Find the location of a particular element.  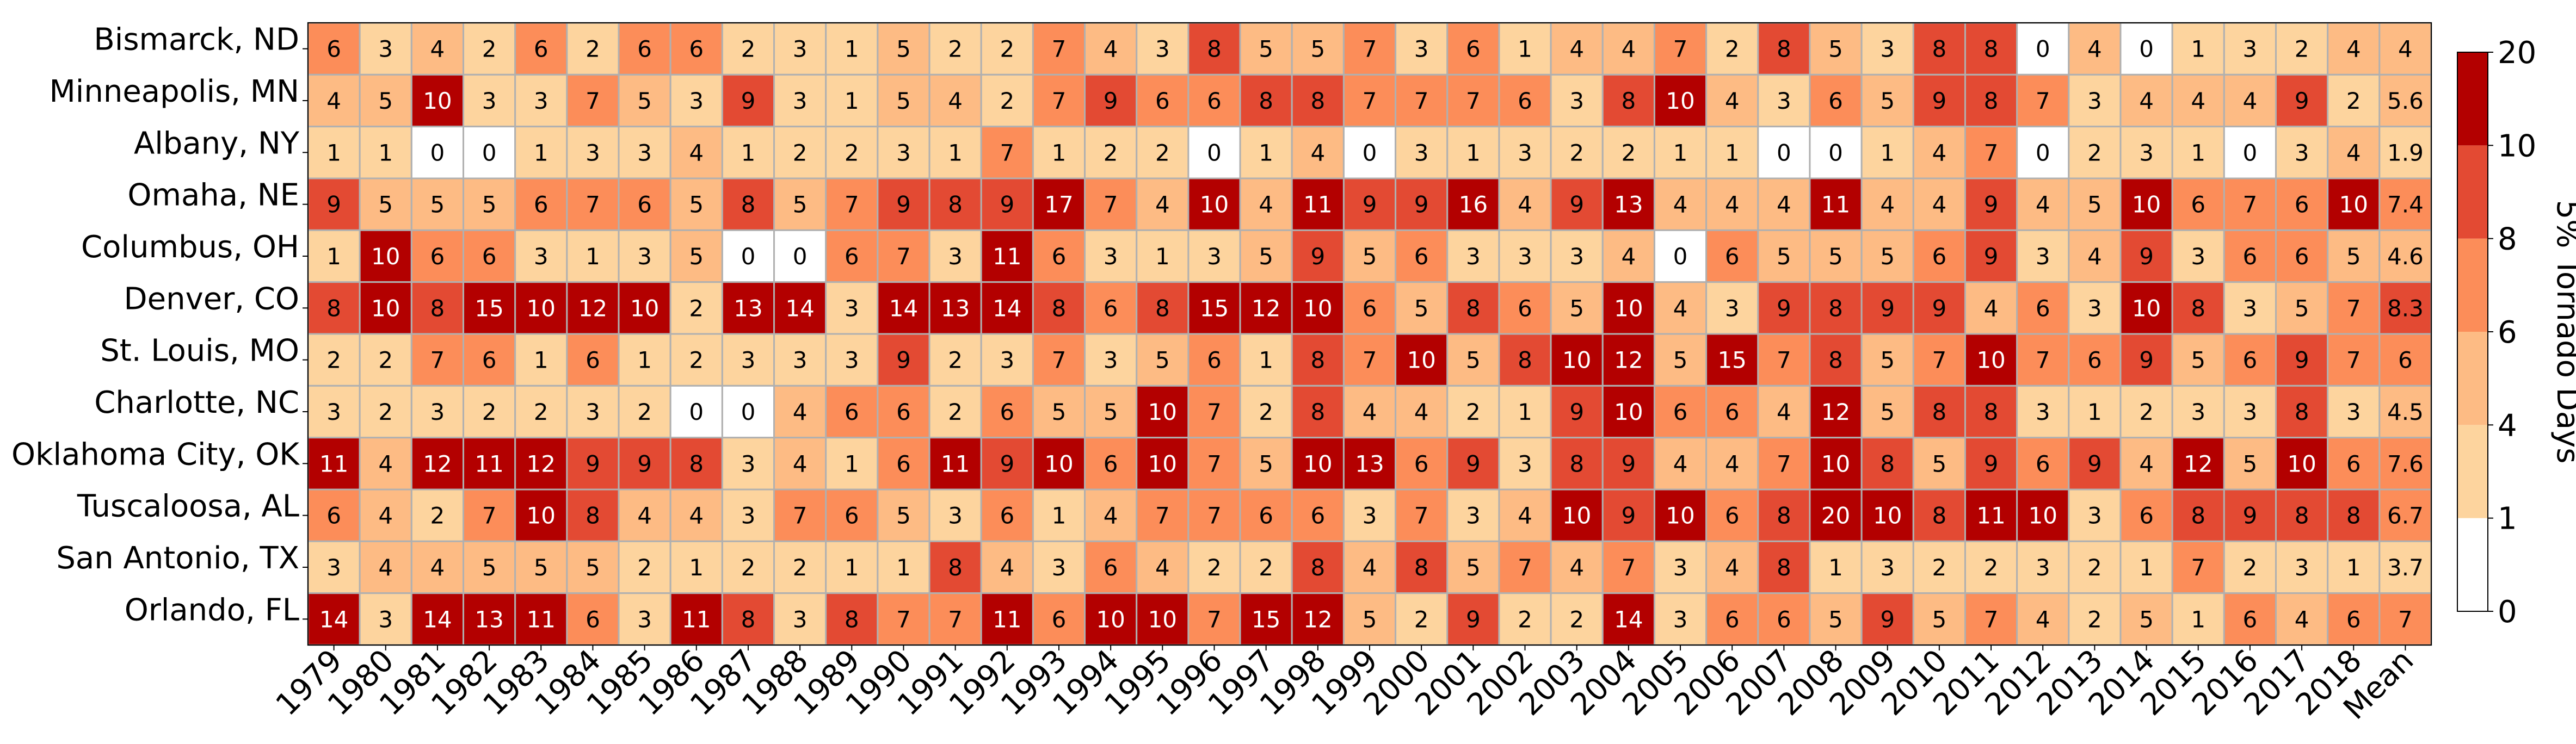

row-tick-label: Albany, NY is located at coordinates (217, 143).